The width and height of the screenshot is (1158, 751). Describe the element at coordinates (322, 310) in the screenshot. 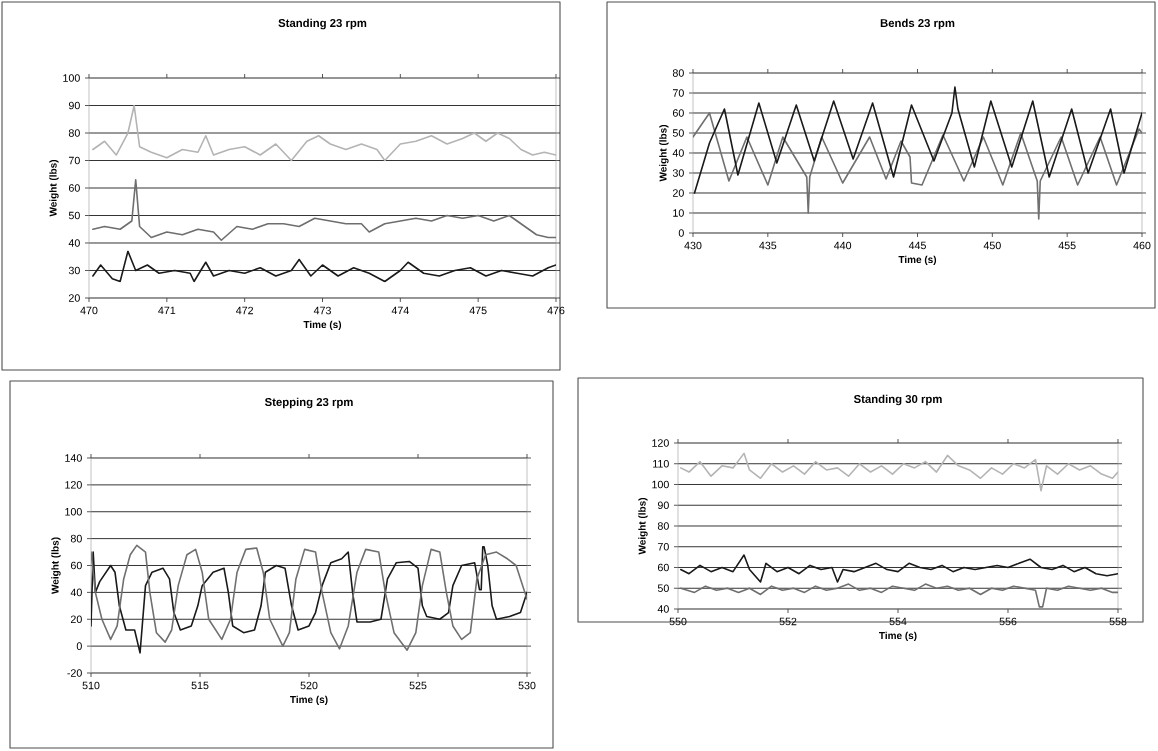

I see `x-tick-label: 473` at that location.